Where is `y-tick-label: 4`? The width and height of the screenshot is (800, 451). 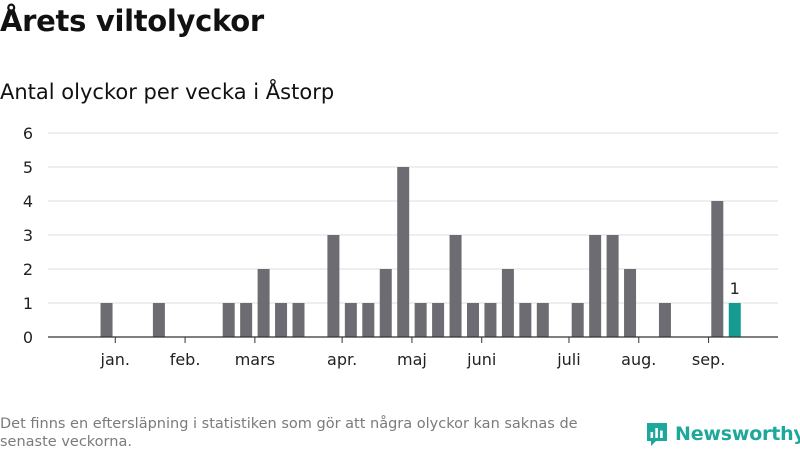
y-tick-label: 4 is located at coordinates (28, 201).